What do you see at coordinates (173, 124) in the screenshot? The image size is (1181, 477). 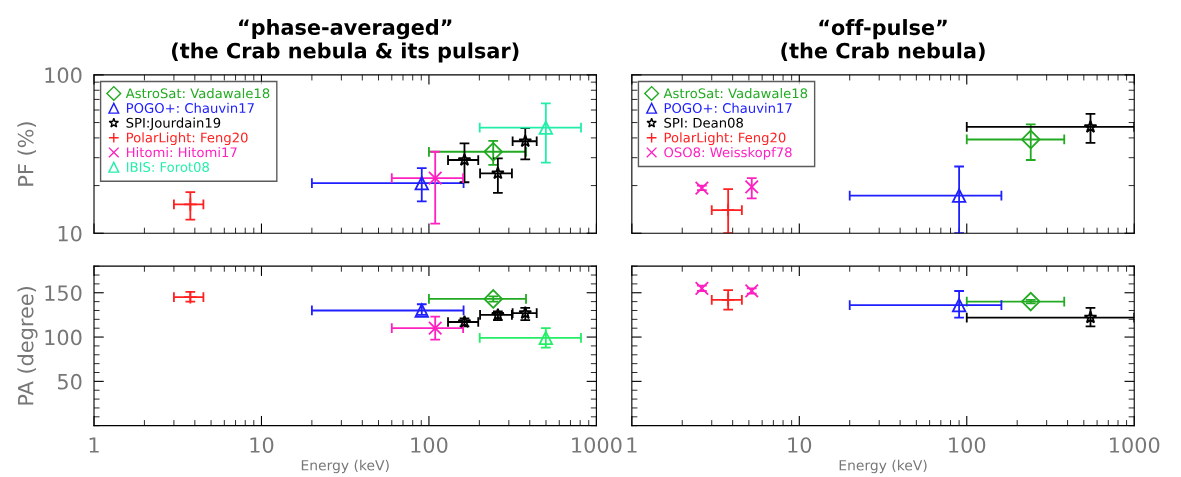 I see `legend-label: SPI:Jourdain19` at bounding box center [173, 124].